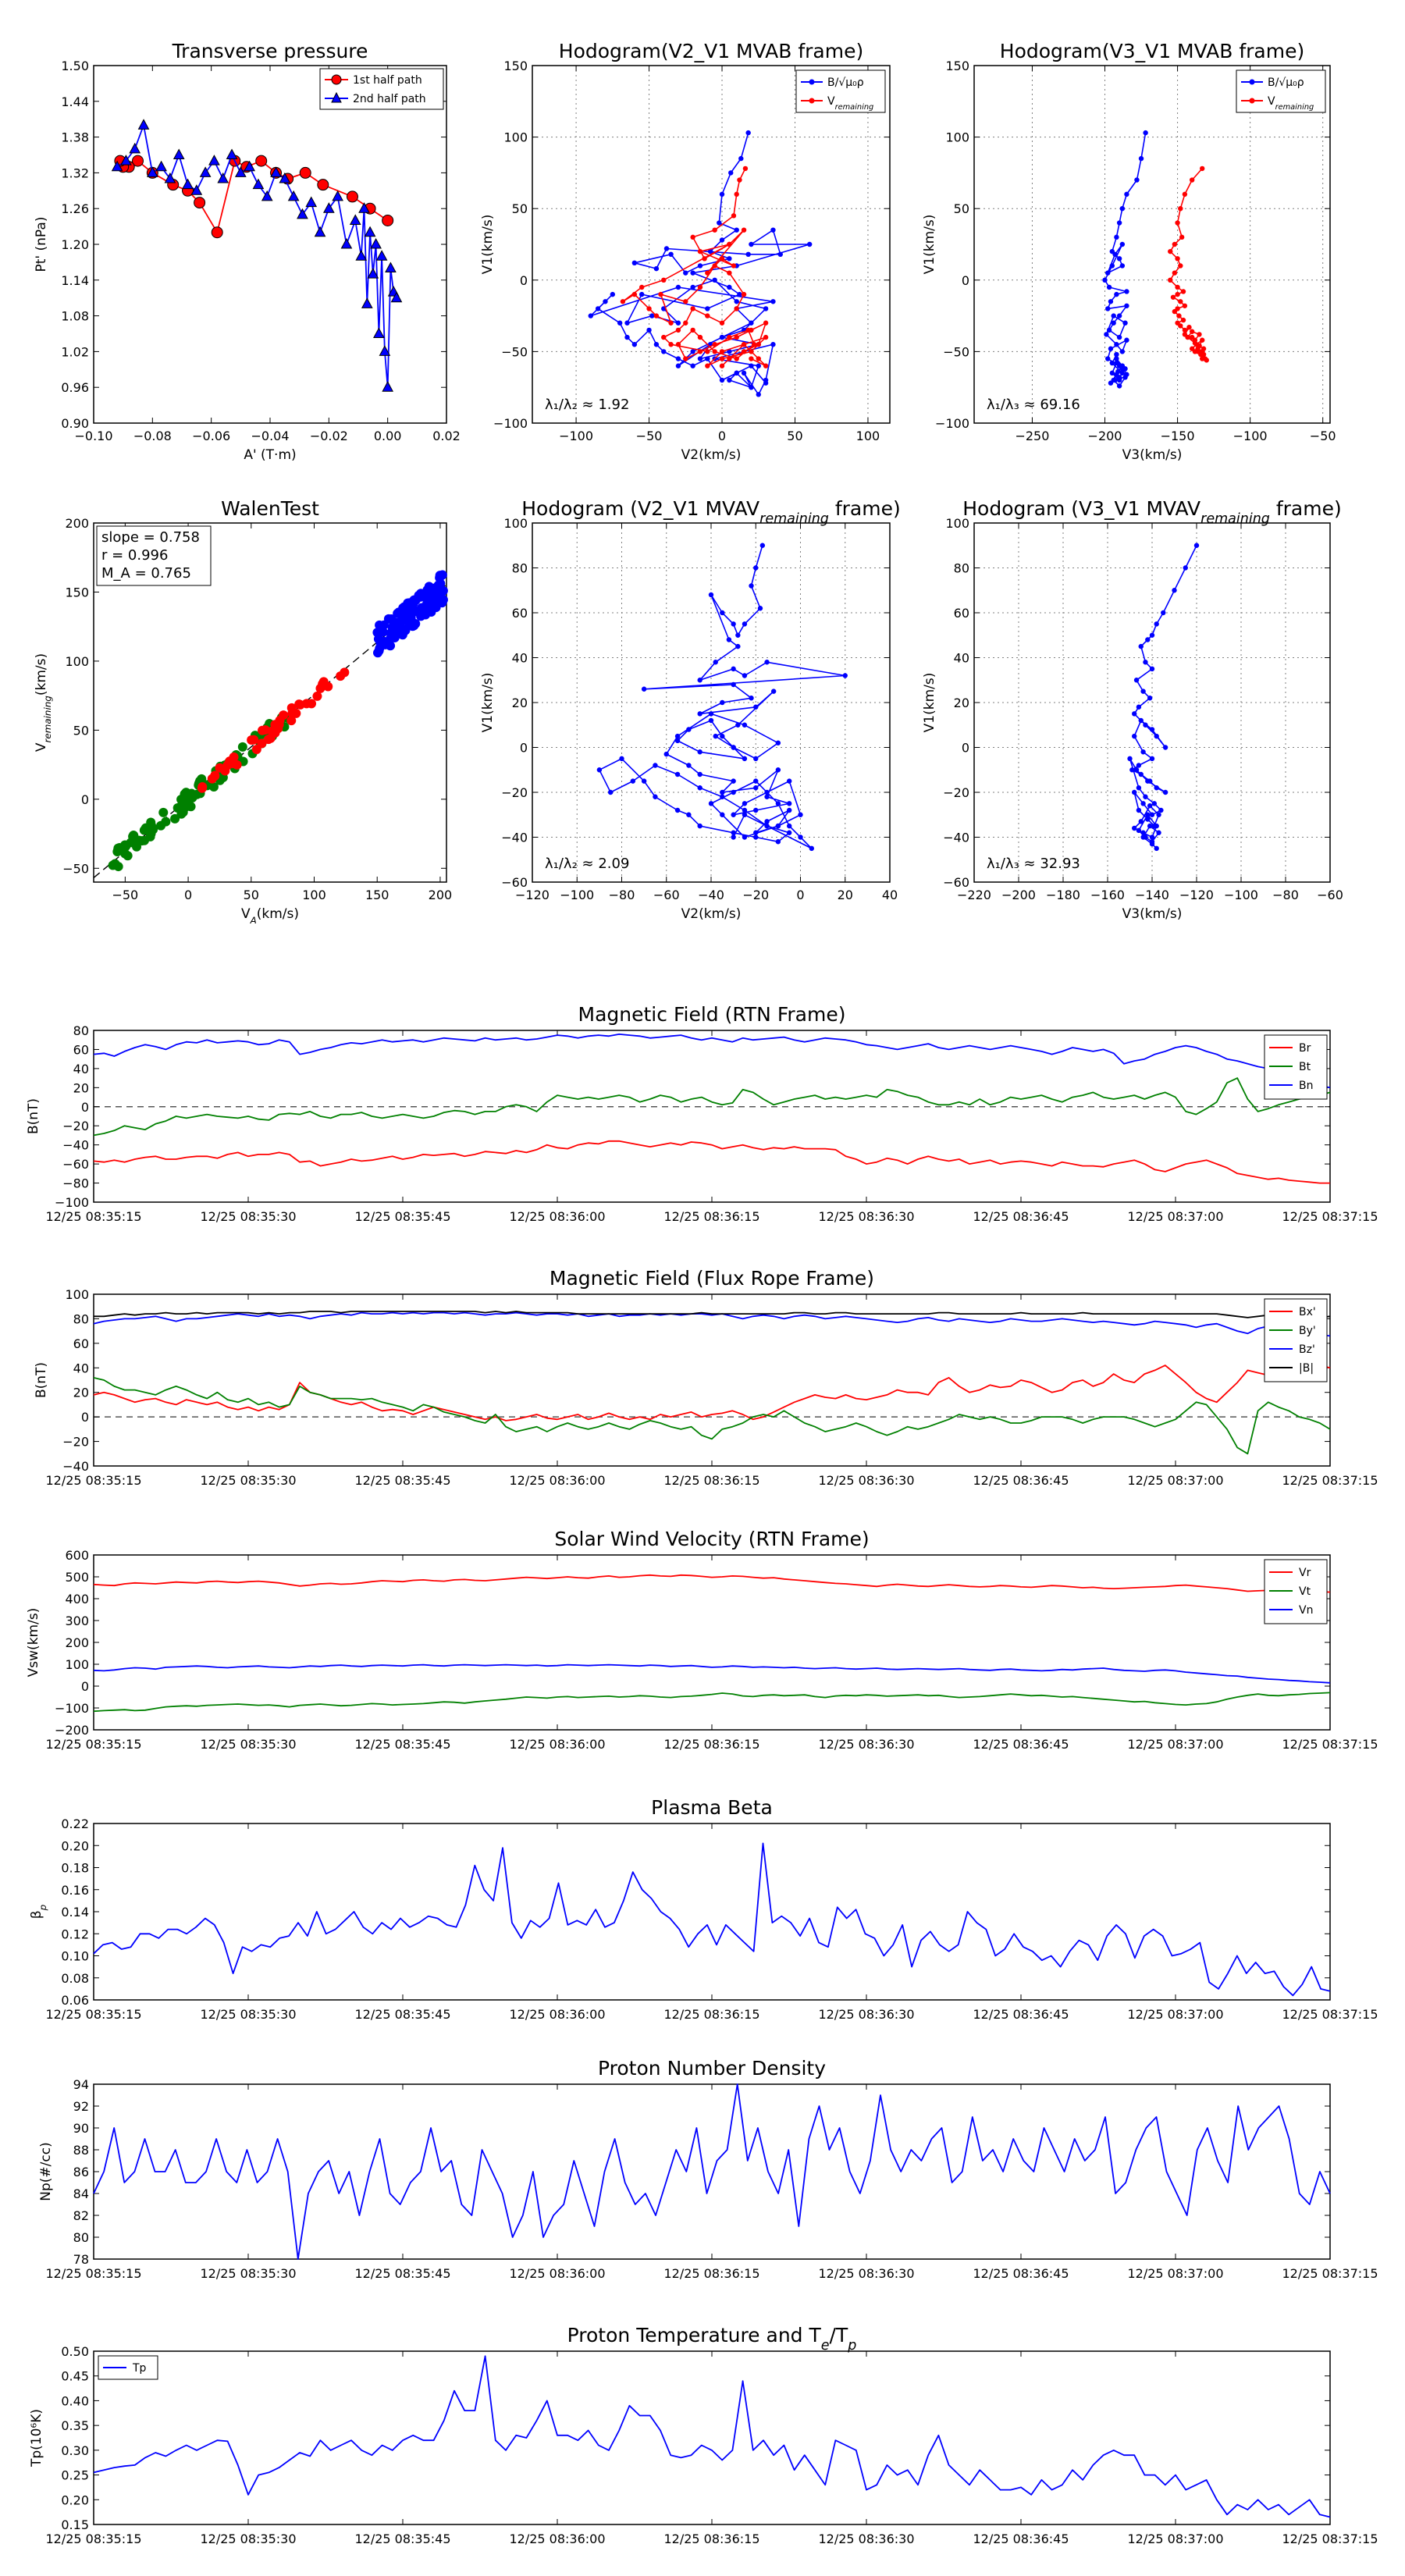  What do you see at coordinates (1330, 895) in the screenshot?
I see `x-tick-label: −60` at bounding box center [1330, 895].